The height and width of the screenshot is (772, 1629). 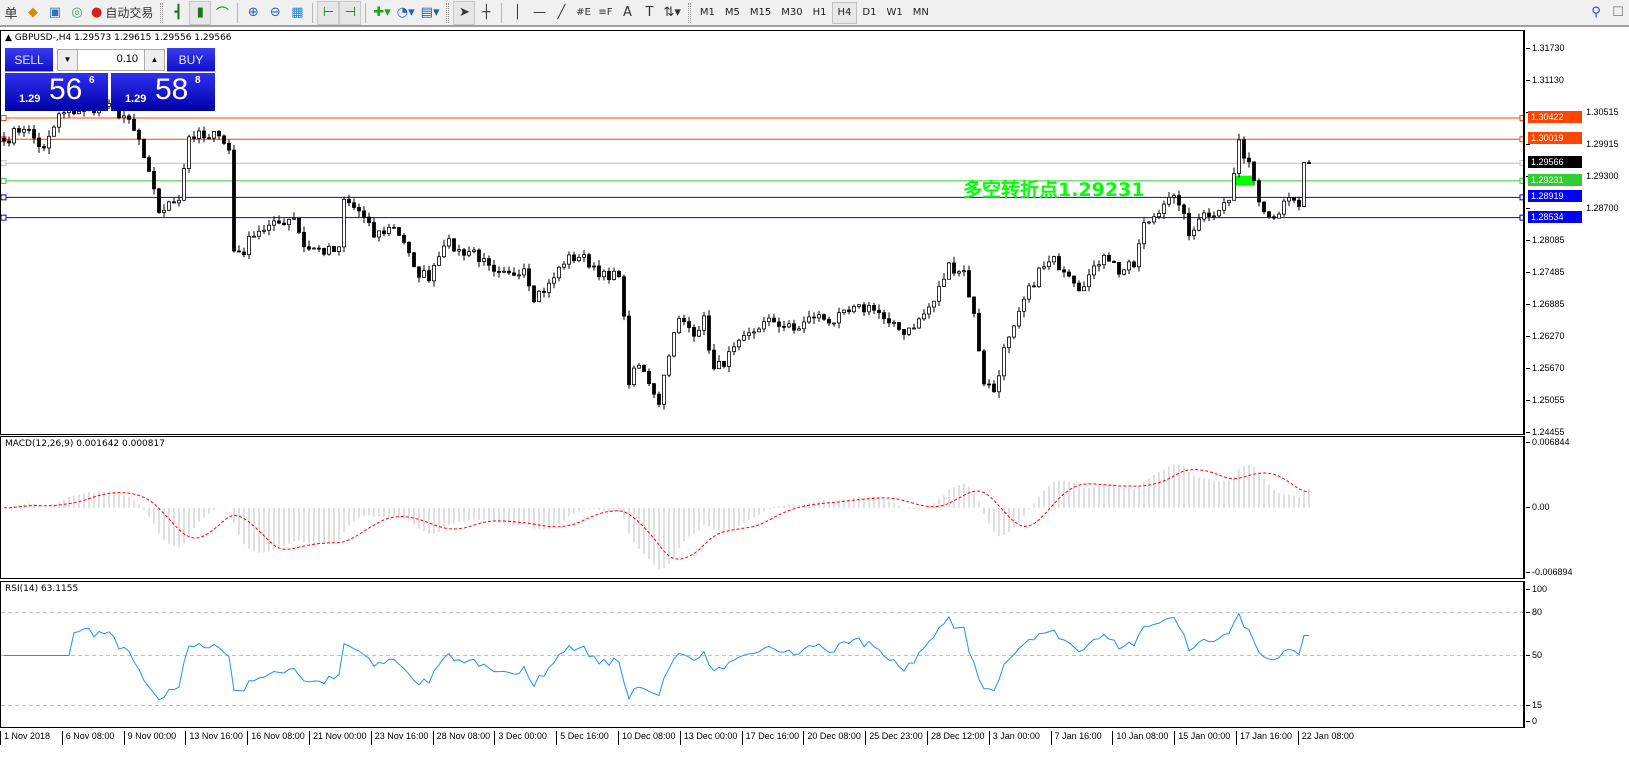 I want to click on period-clock-icon: ◔▾, so click(x=405, y=12).